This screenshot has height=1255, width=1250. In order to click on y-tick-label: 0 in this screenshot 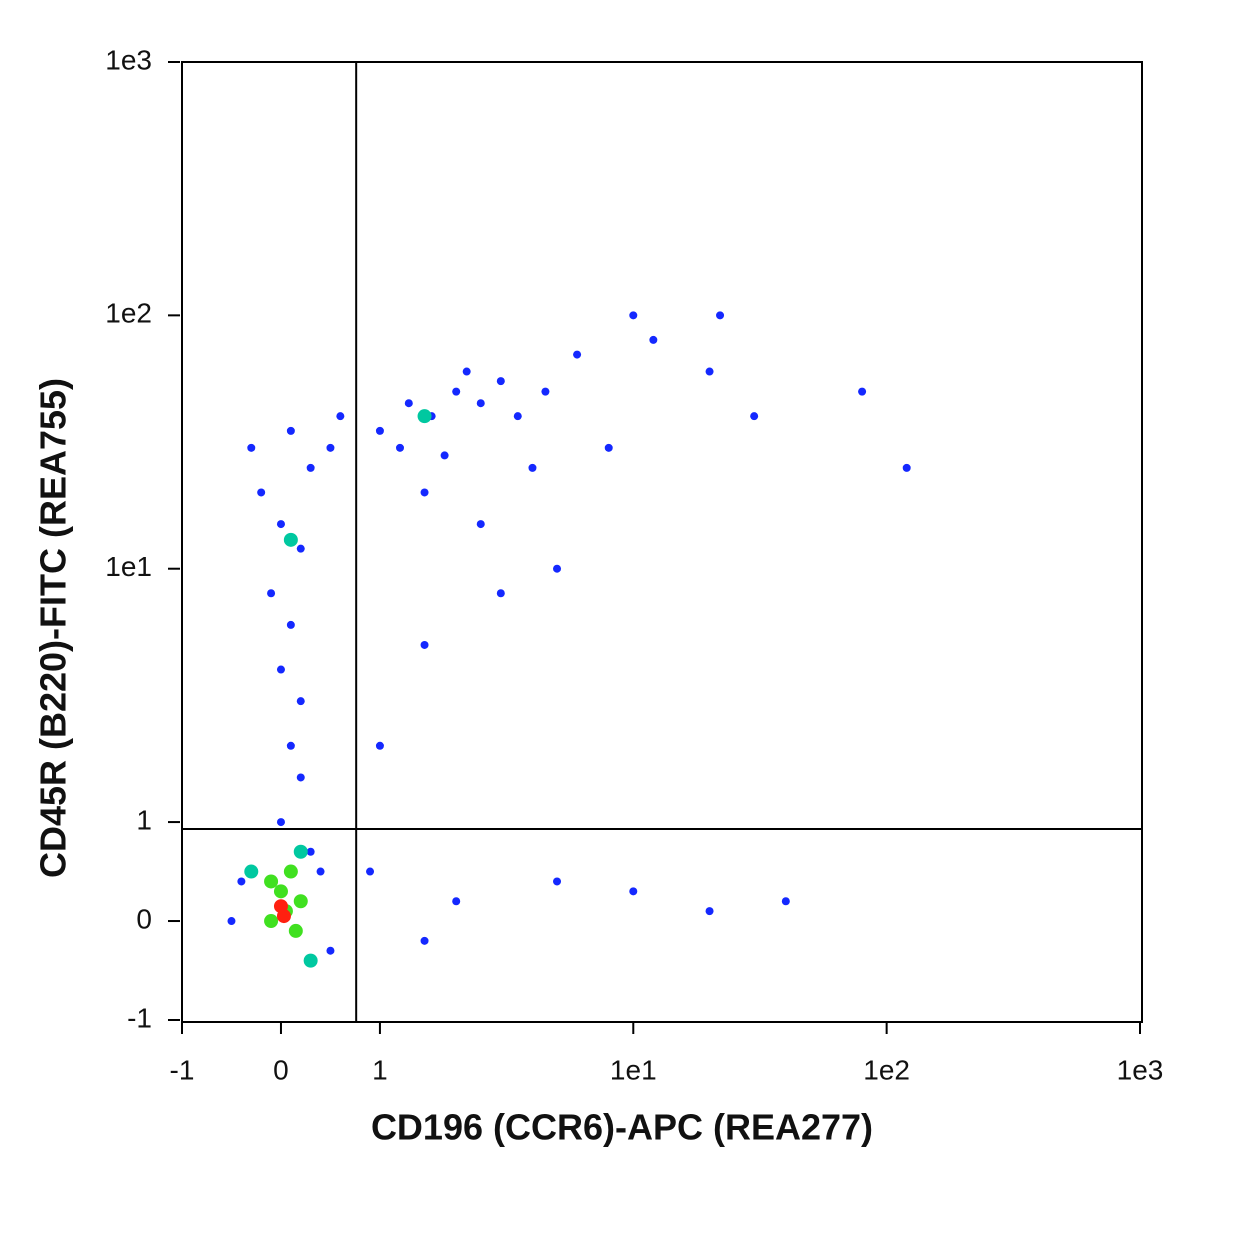, I will do `click(144, 918)`.